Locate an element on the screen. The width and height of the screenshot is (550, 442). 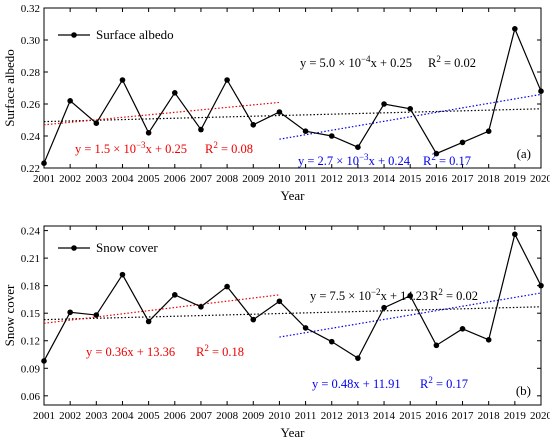
panel-b-y-tick-label: 0.09 is located at coordinates (31, 369).